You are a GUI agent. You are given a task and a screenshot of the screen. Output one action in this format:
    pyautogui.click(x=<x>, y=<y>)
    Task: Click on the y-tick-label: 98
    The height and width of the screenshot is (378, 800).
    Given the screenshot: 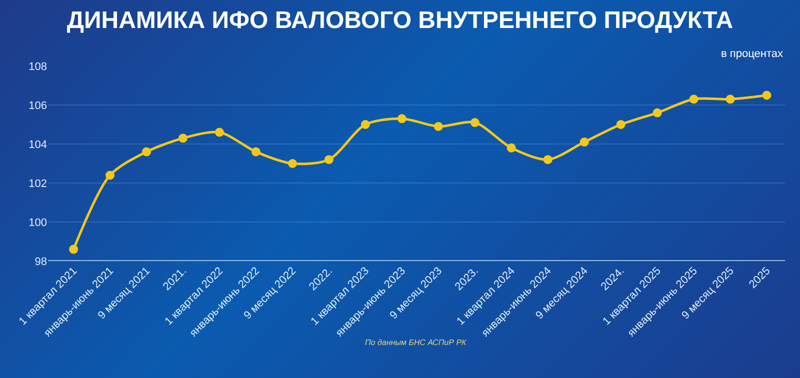 What is the action you would take?
    pyautogui.click(x=40, y=262)
    